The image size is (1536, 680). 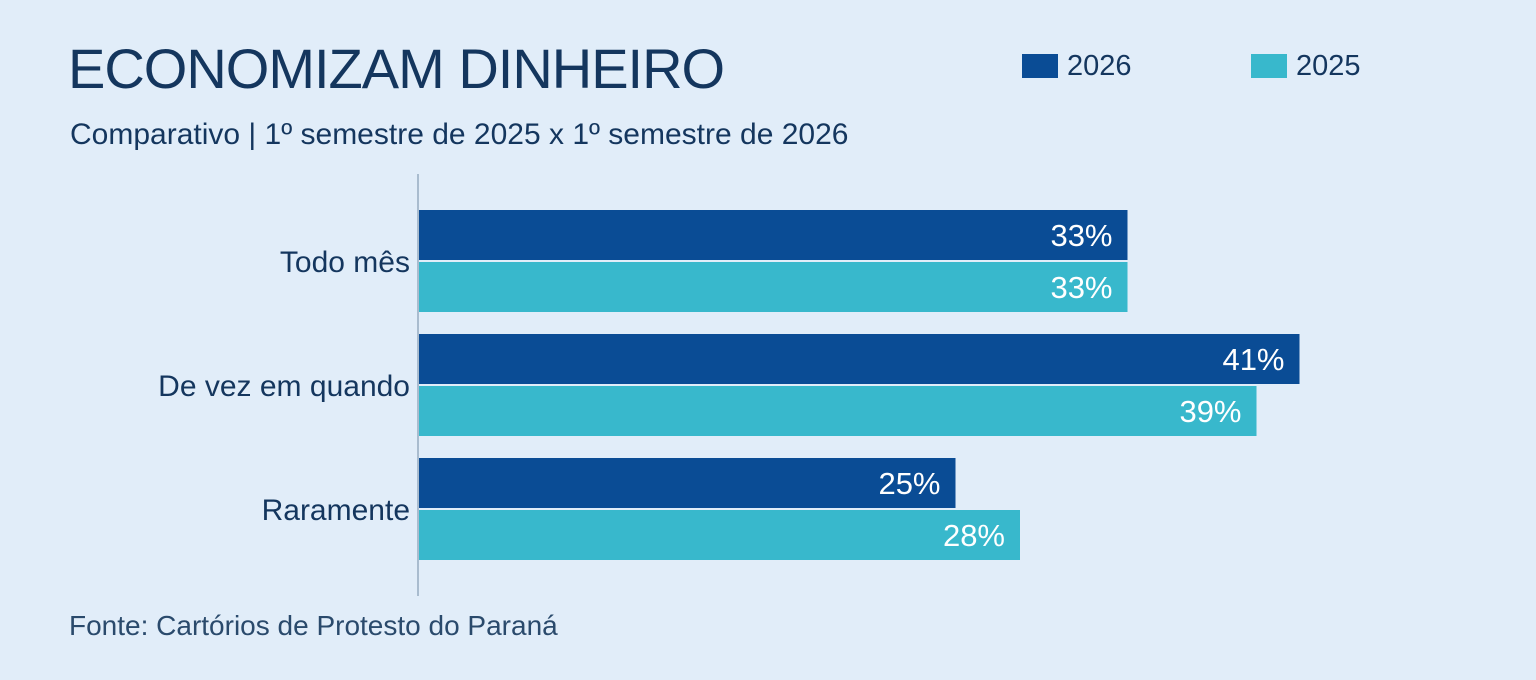 What do you see at coordinates (345, 262) in the screenshot?
I see `category-label: Todo mês` at bounding box center [345, 262].